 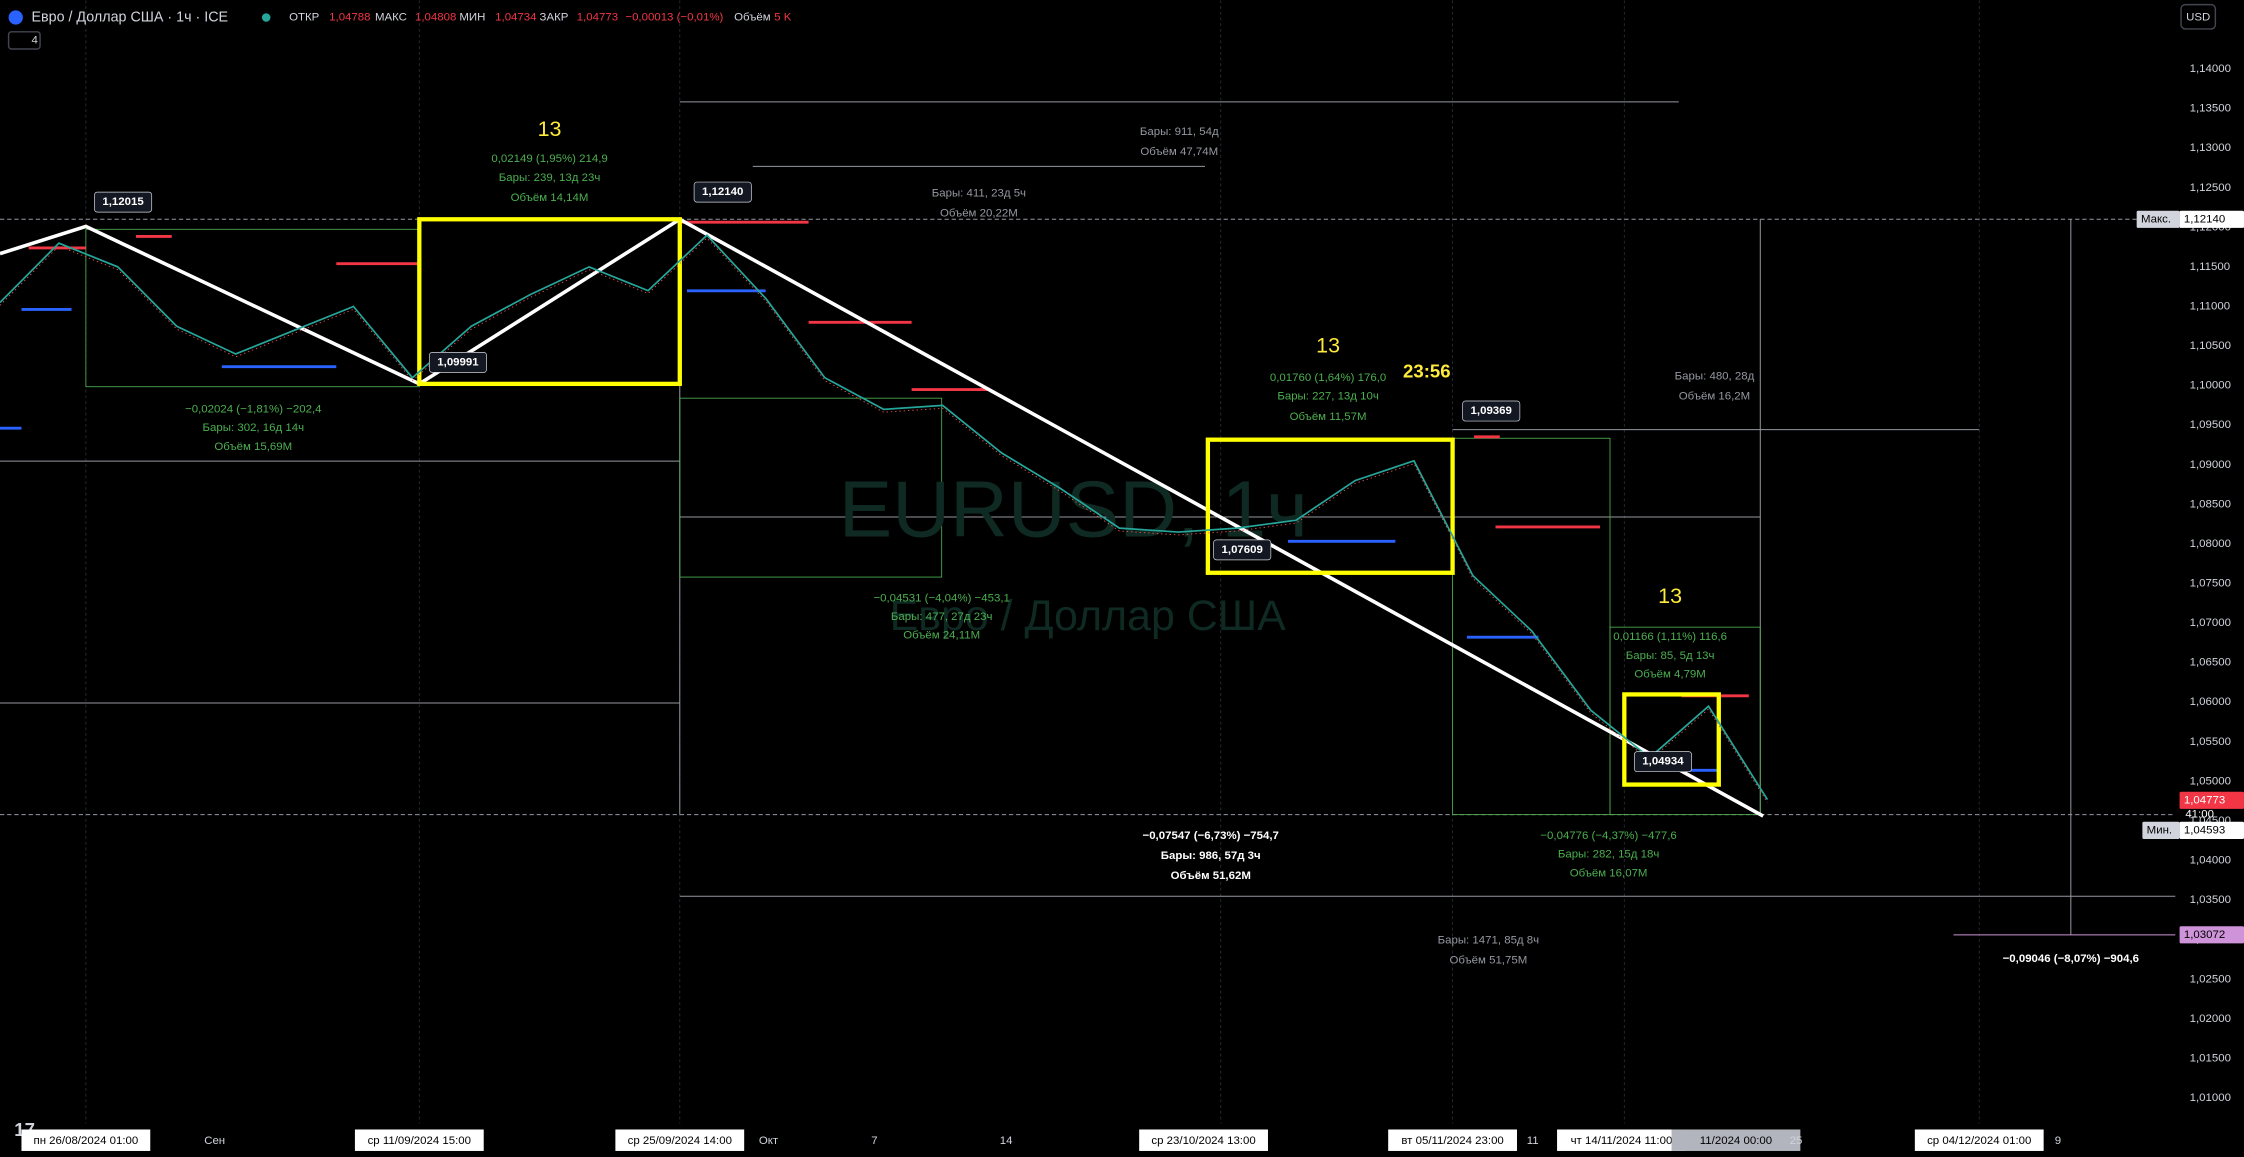 I want to click on price-tick: 1,01000, so click(x=2210, y=1098).